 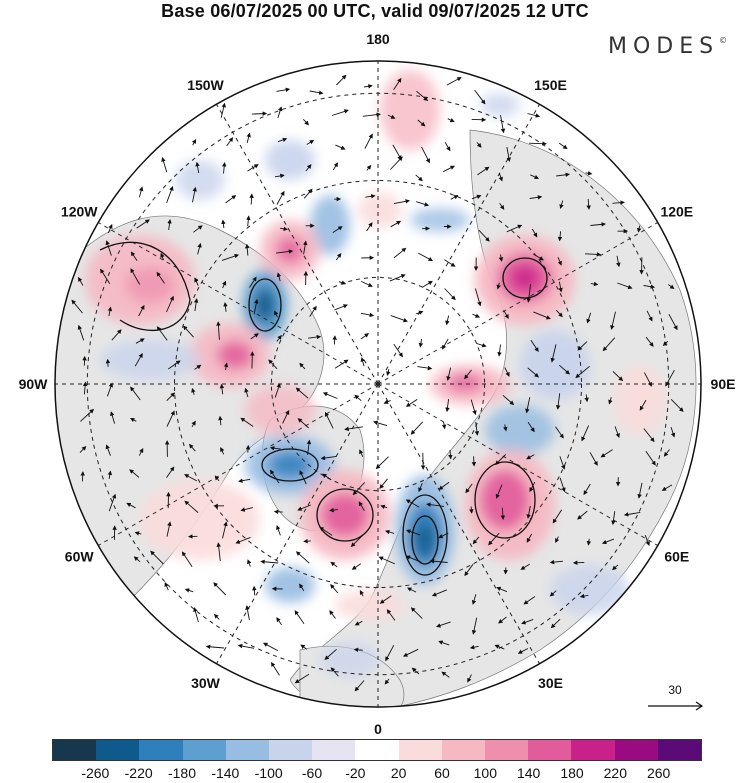 What do you see at coordinates (675, 690) in the screenshot?
I see `reference-vector-label: 30` at bounding box center [675, 690].